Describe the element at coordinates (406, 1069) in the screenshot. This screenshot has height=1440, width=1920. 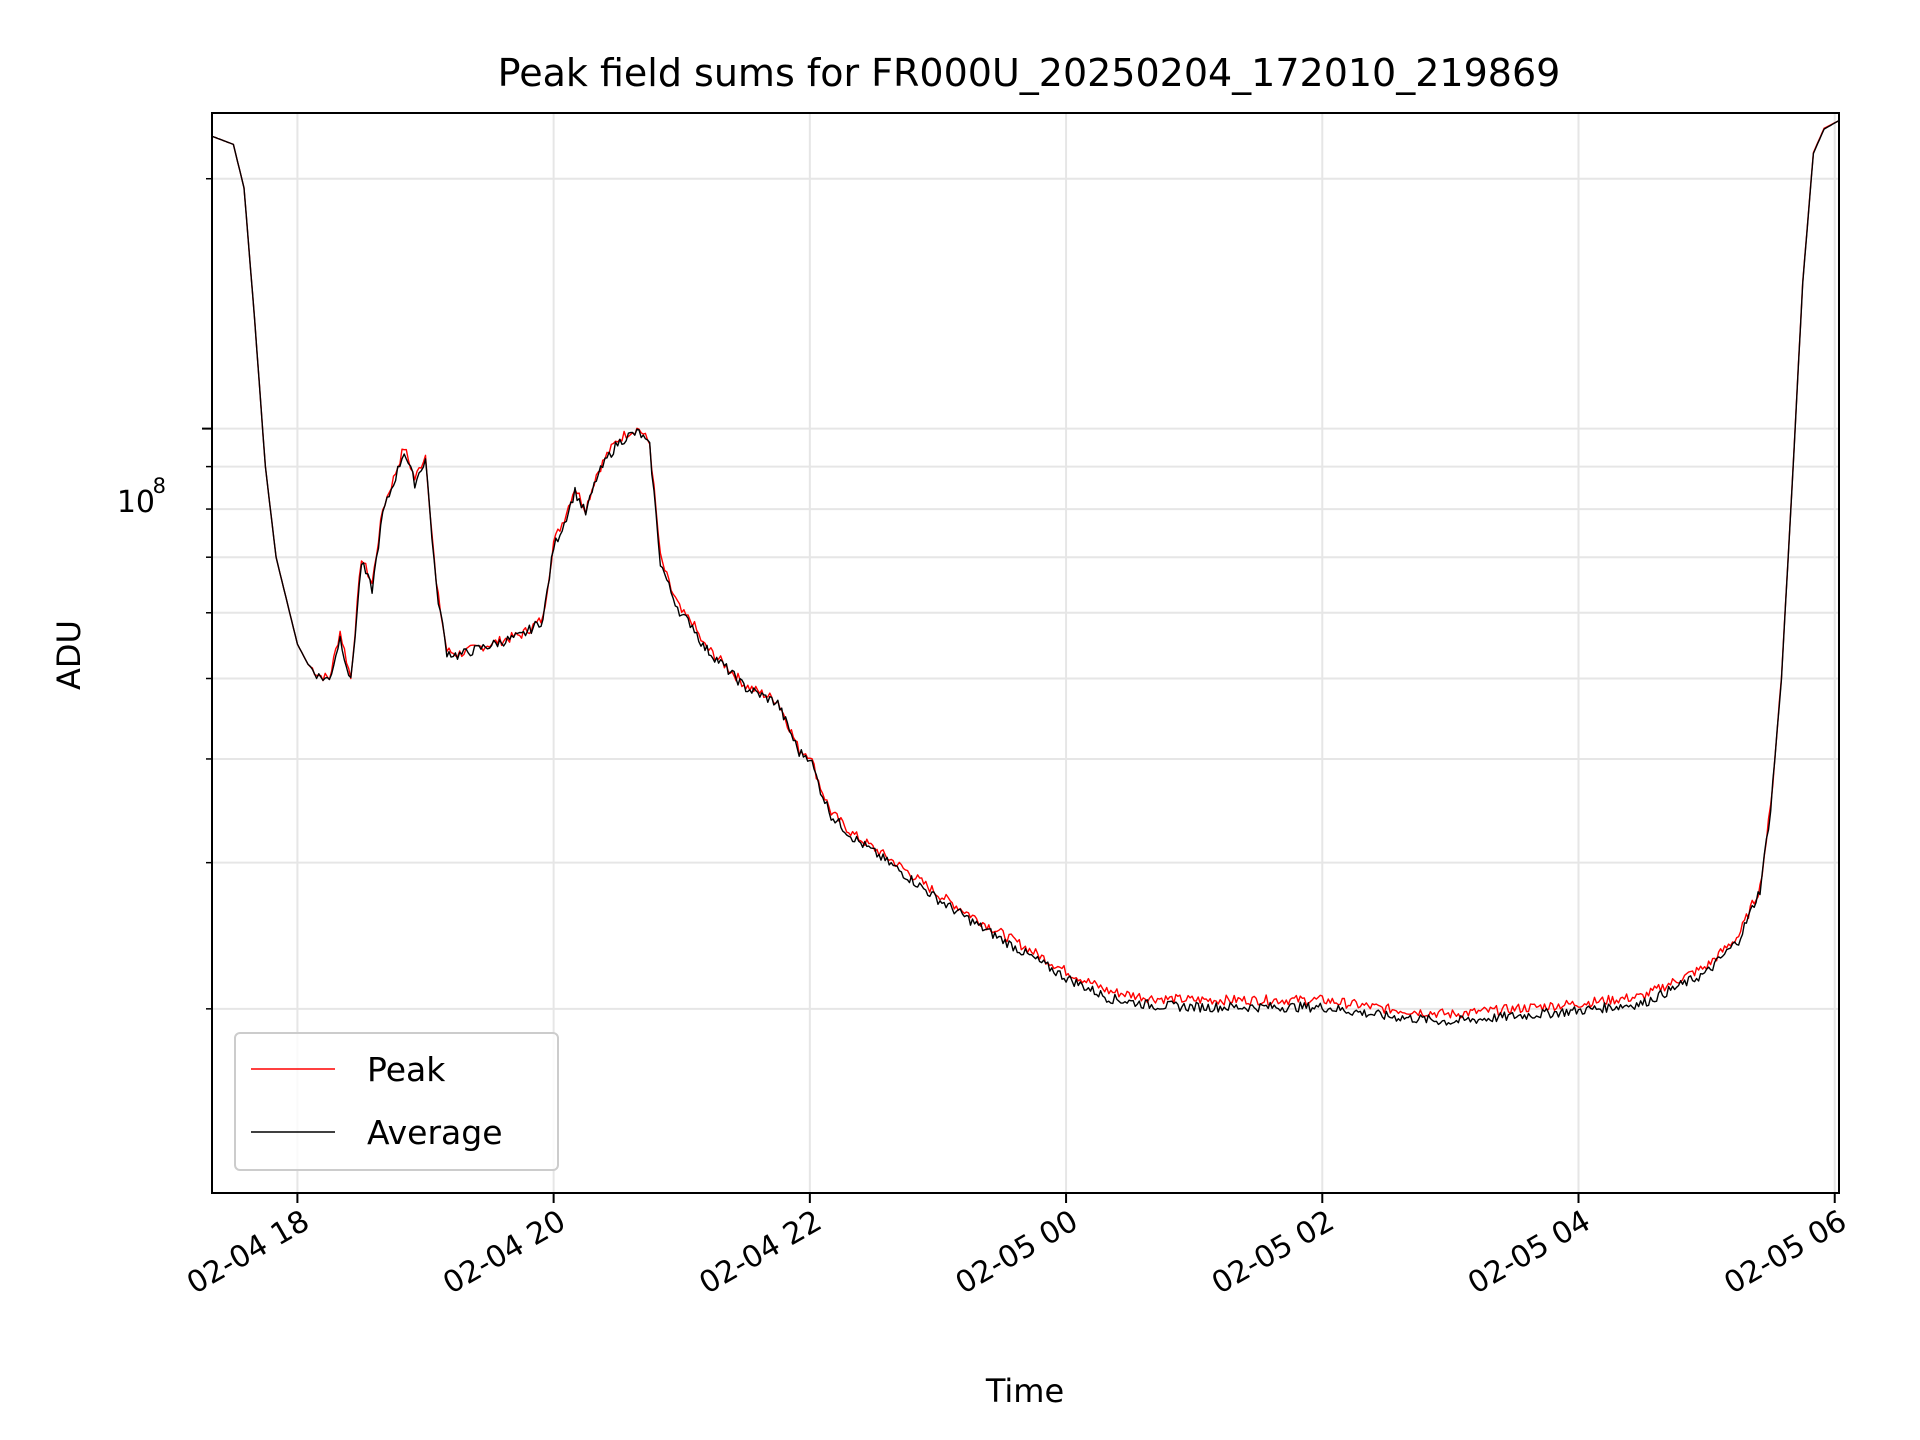
I see `legend-label-peak: Peak` at that location.